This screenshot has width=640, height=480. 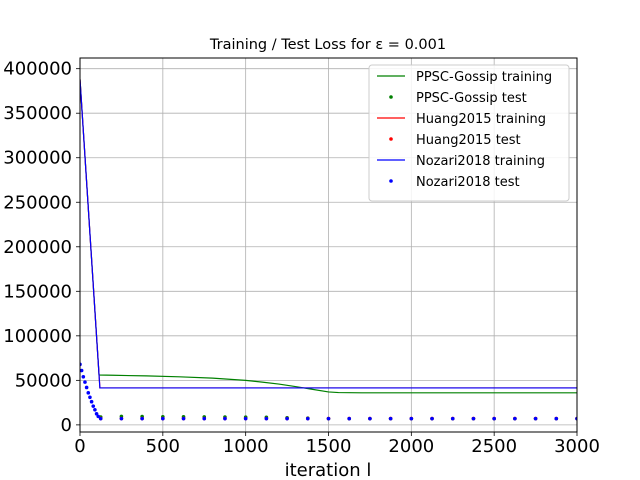 What do you see at coordinates (66, 425) in the screenshot?
I see `y-tick-label: 0` at bounding box center [66, 425].